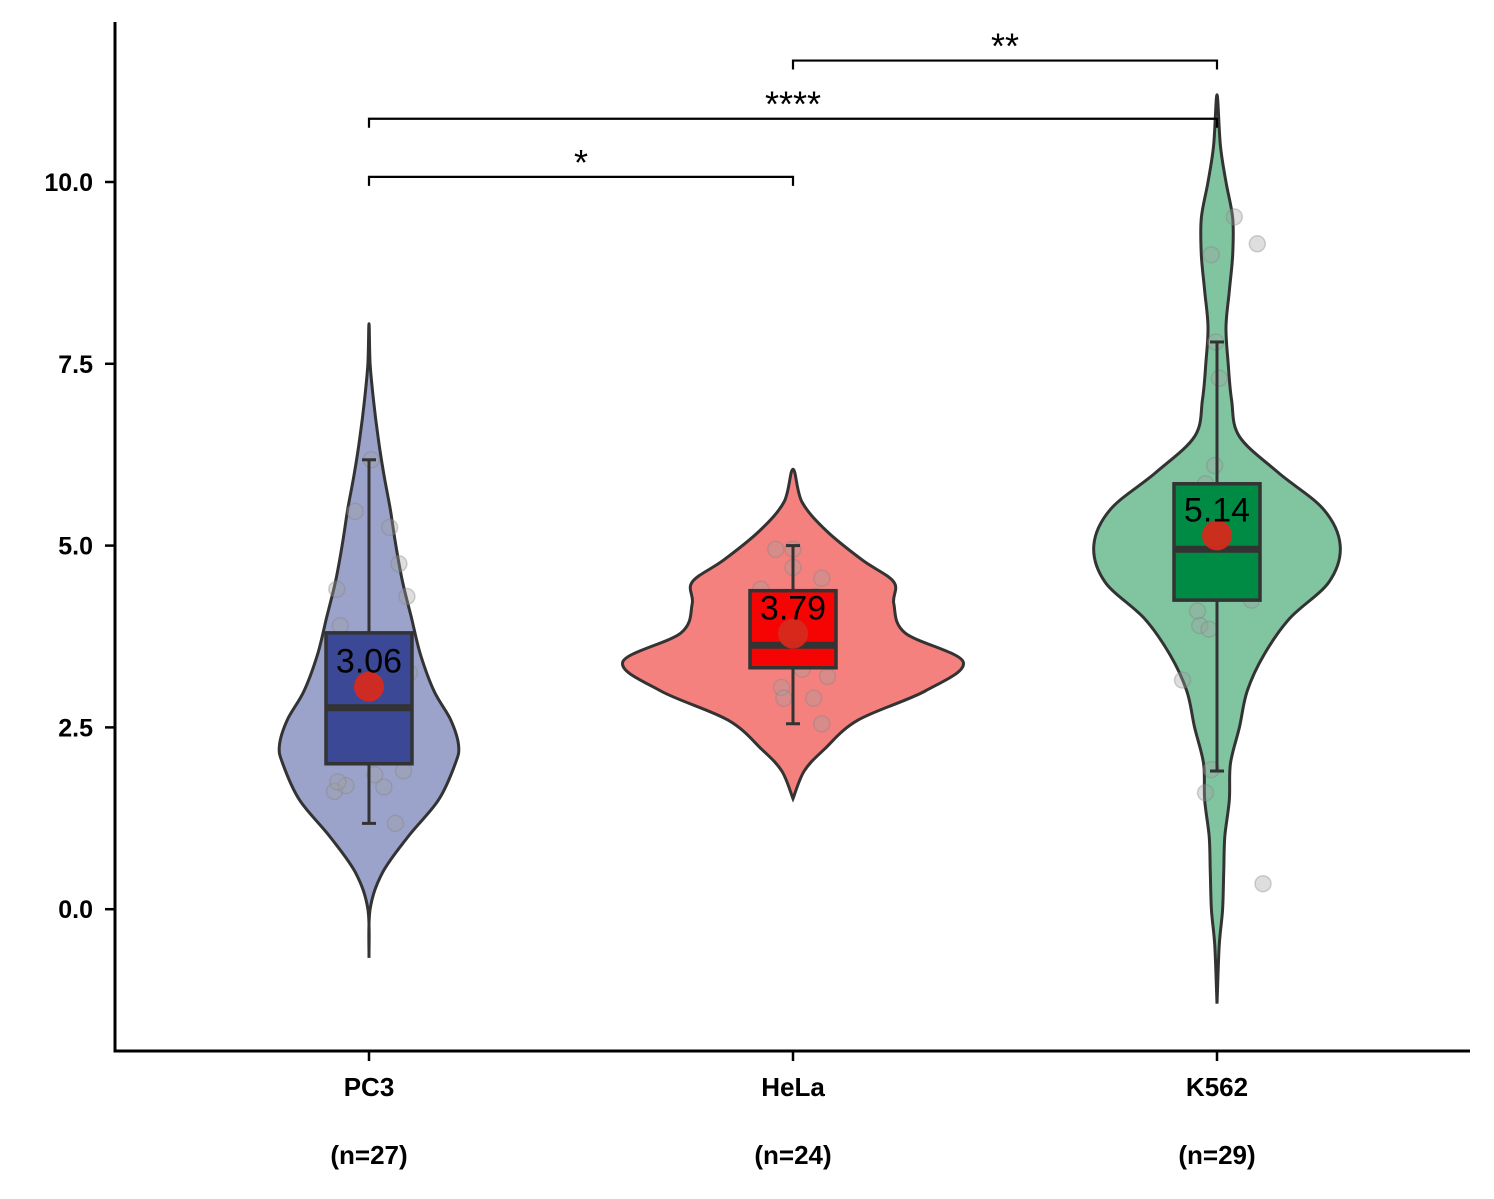  Describe the element at coordinates (369, 662) in the screenshot. I see `mean-label-pc3: 3.06` at that location.